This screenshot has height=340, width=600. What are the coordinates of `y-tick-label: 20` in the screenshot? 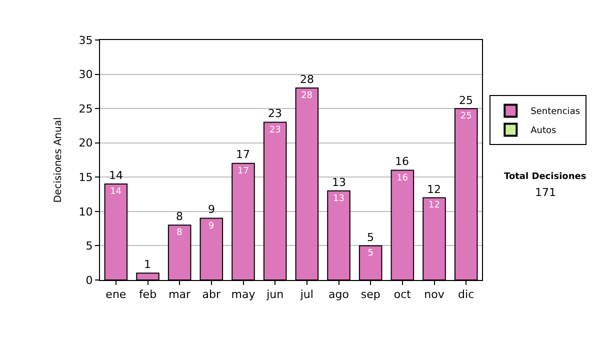 It's located at (85, 143).